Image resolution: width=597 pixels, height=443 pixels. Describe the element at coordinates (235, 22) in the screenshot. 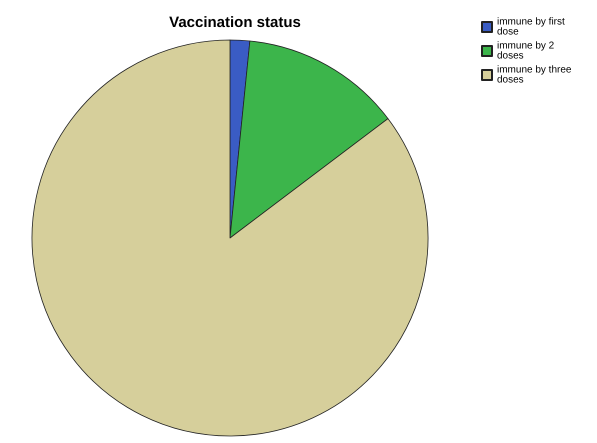

I see `chart-title: Vaccination status` at that location.